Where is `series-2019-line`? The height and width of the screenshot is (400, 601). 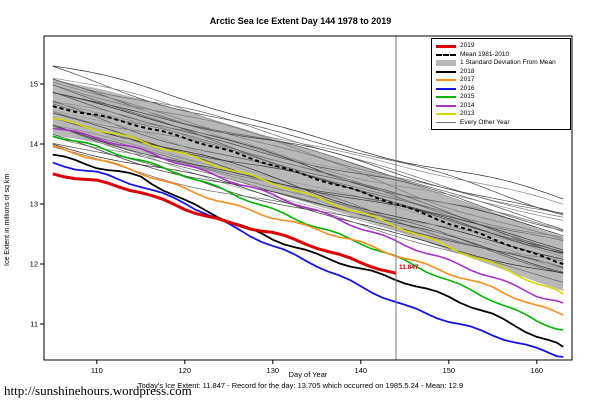 series-2019-line is located at coordinates (224, 223).